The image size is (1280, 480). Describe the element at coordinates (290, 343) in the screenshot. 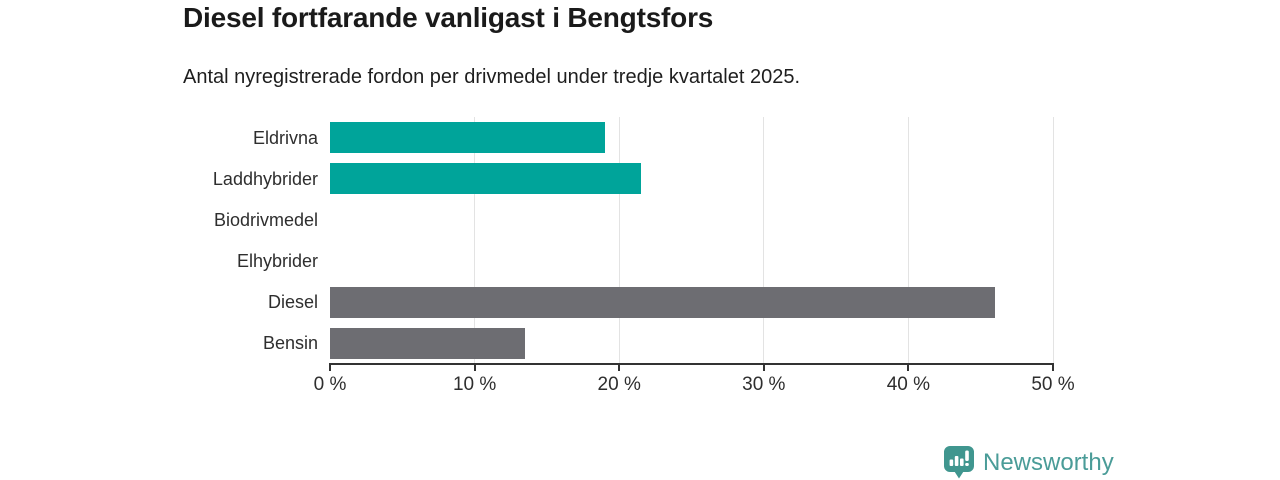

I see `category-label-bensin: Bensin` at that location.